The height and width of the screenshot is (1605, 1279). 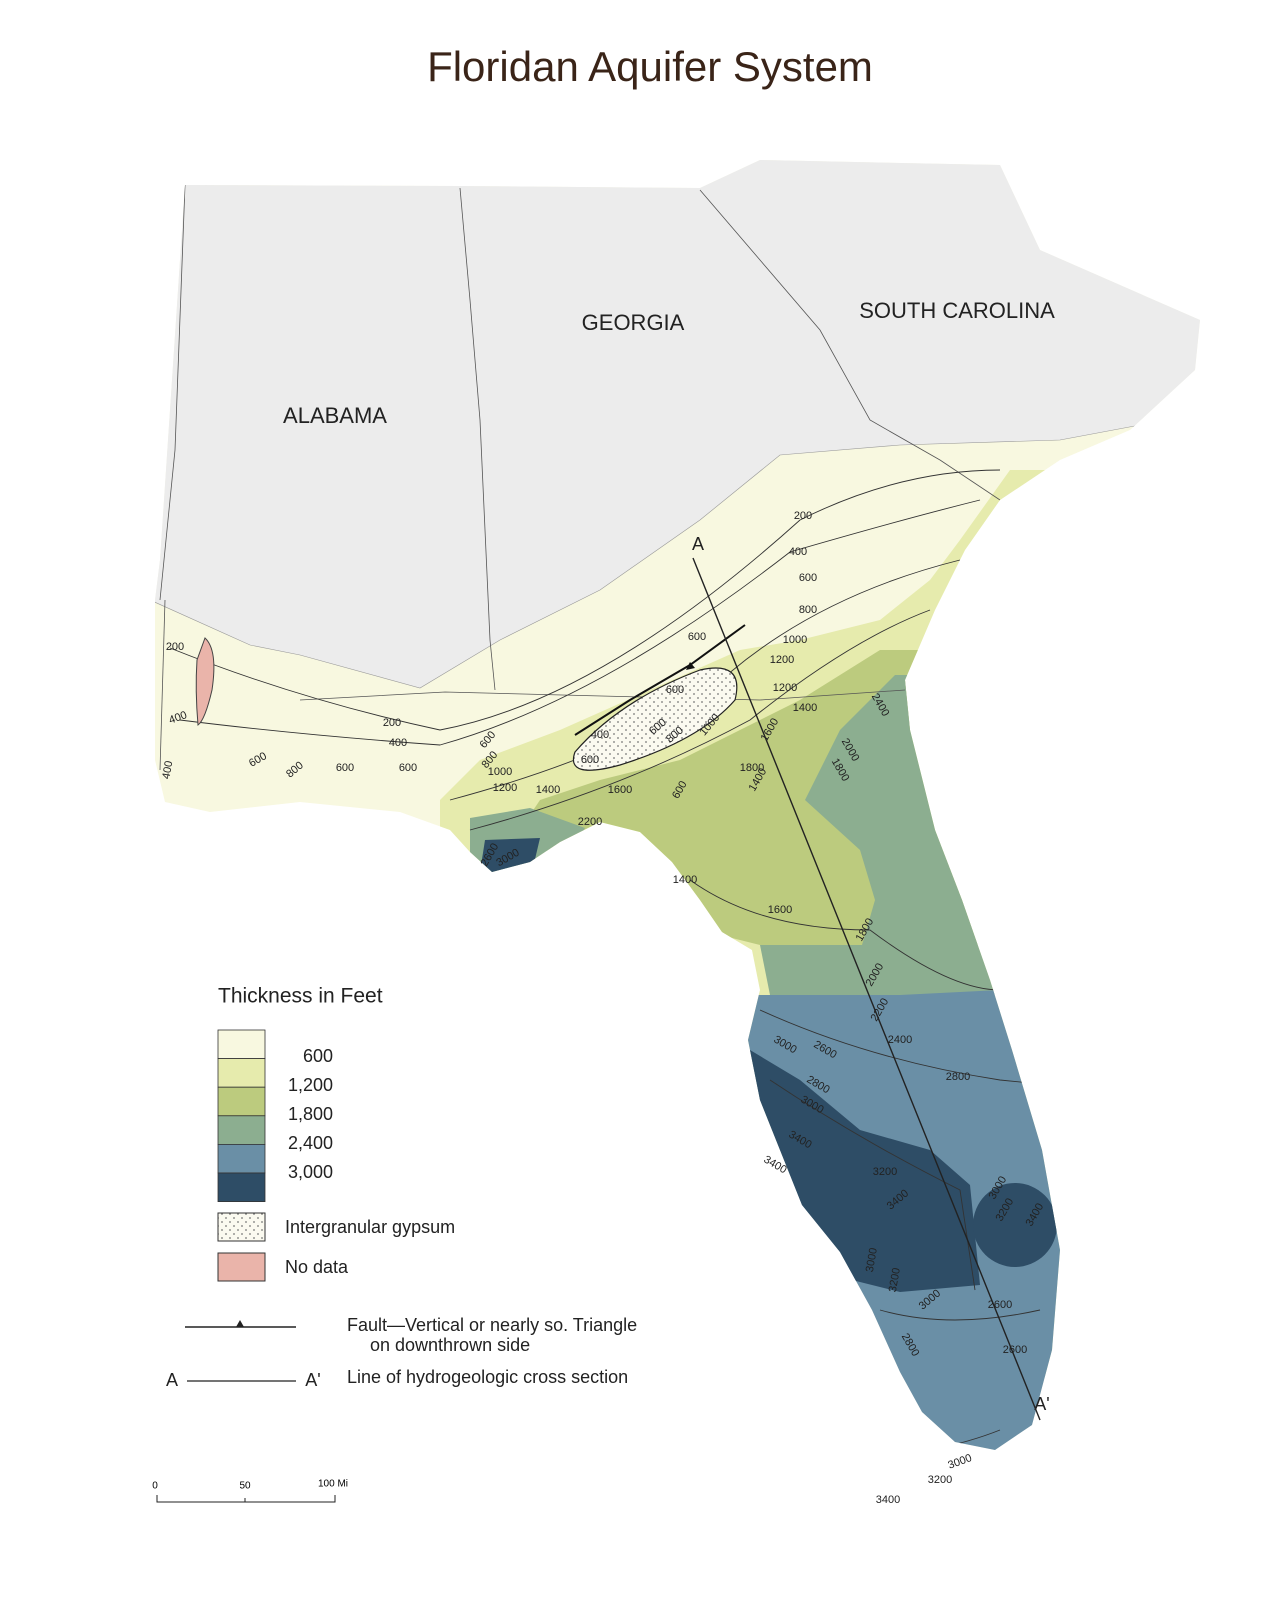 I want to click on map-title: Floridan Aquifer System, so click(x=650, y=66).